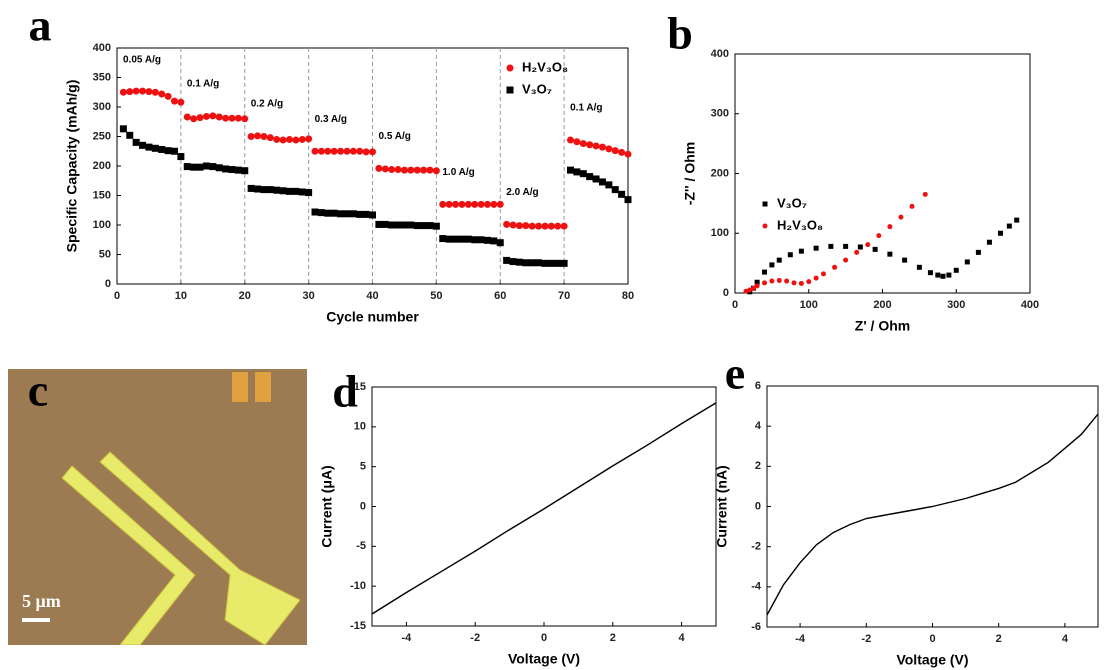  Describe the element at coordinates (102, 166) in the screenshot. I see `y-tick-label: 200` at that location.